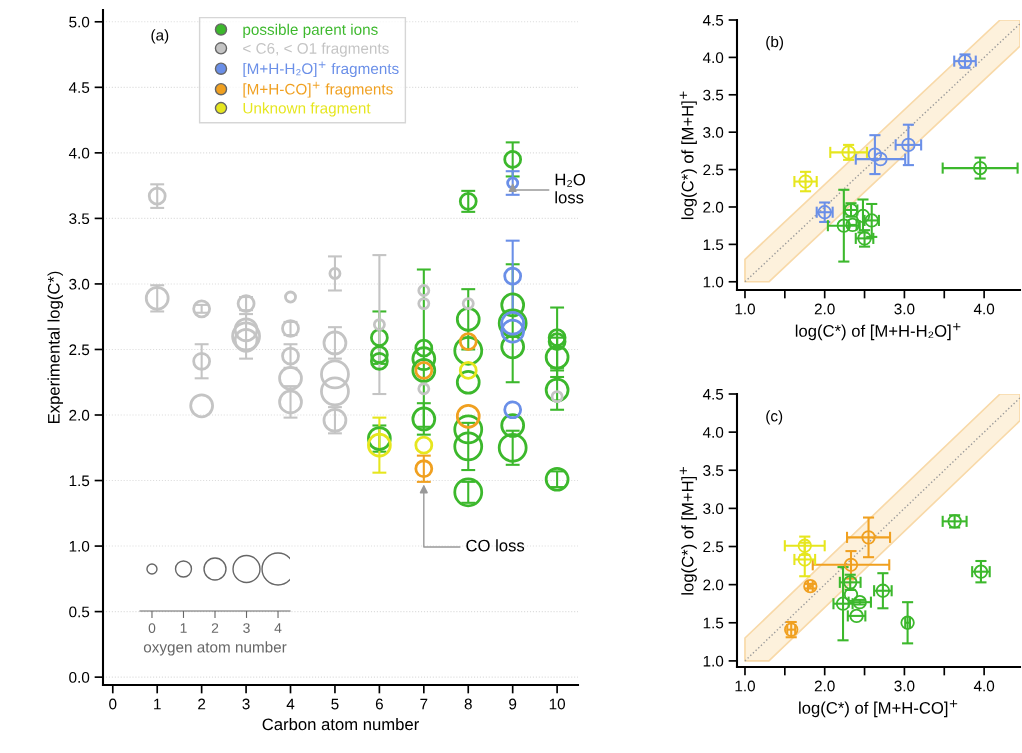 The width and height of the screenshot is (1022, 753). What do you see at coordinates (316, 49) in the screenshot?
I see `legend-label: < C6, < O1 fragments` at bounding box center [316, 49].